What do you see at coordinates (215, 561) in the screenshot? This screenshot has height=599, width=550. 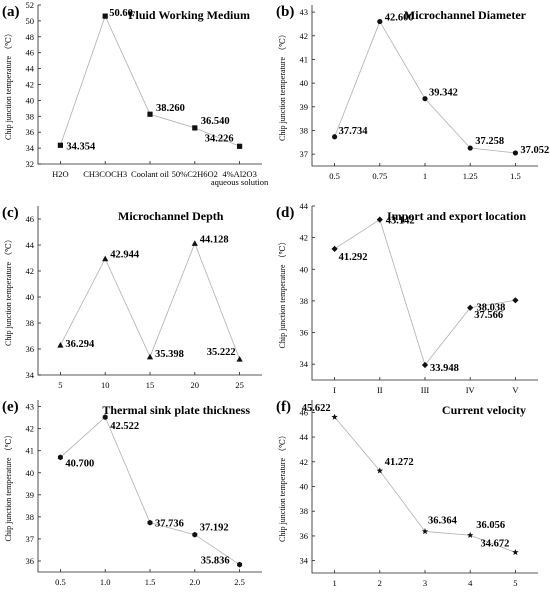 I see `data-label: 35.836` at bounding box center [215, 561].